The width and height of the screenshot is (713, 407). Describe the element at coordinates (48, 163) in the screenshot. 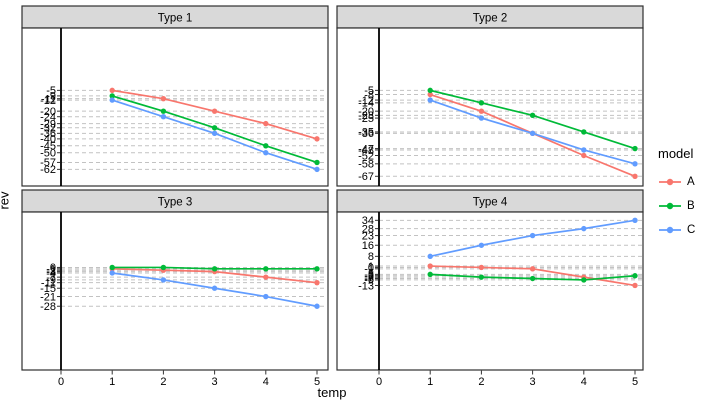

I see `y-tick-label: -57` at that location.